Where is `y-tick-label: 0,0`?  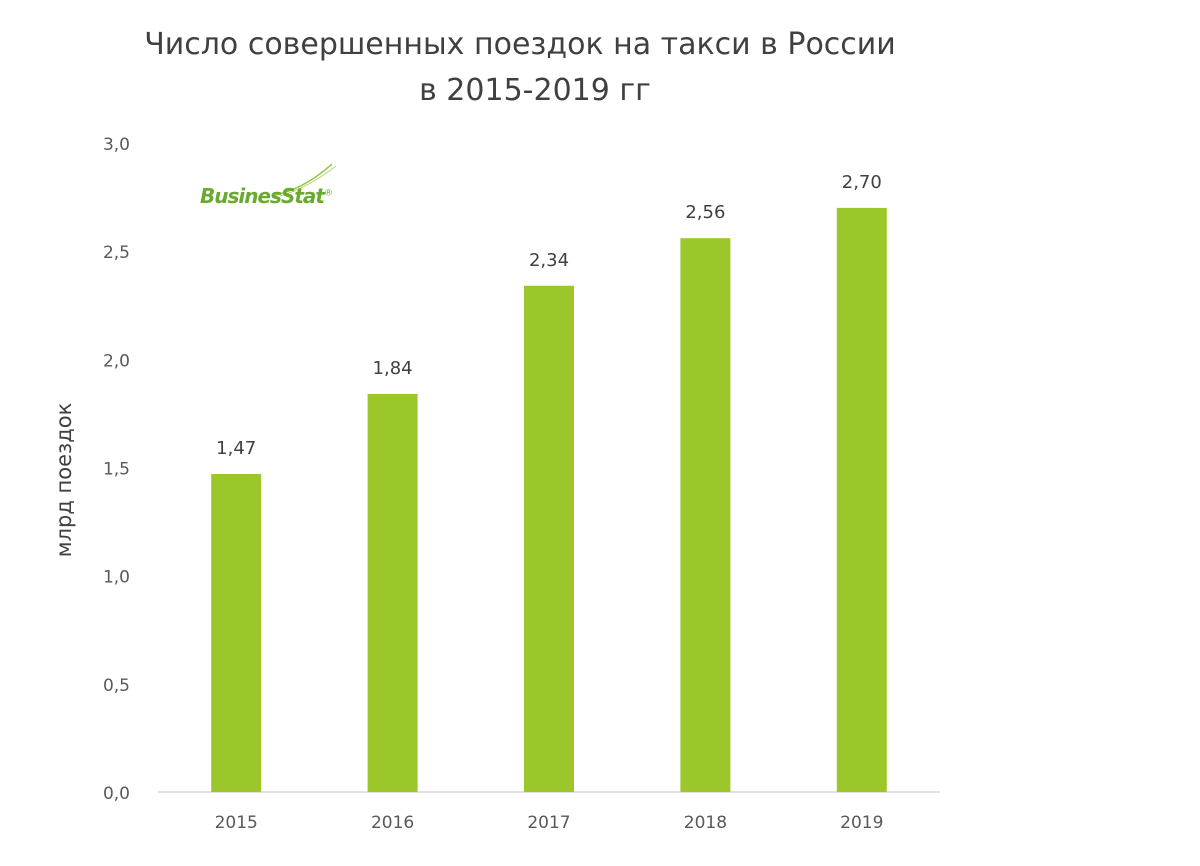 y-tick-label: 0,0 is located at coordinates (116, 794).